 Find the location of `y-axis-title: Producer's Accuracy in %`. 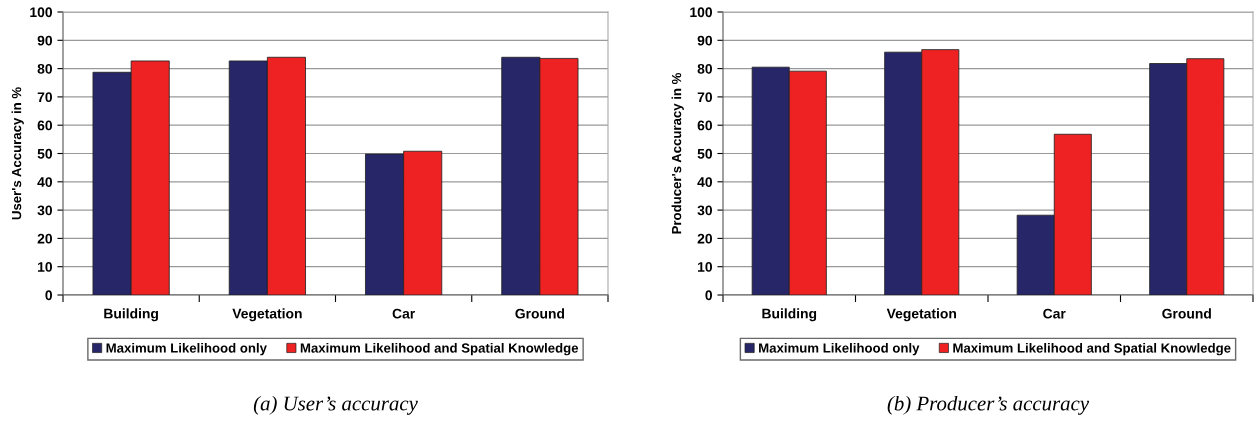

y-axis-title: Producer's Accuracy in % is located at coordinates (677, 153).